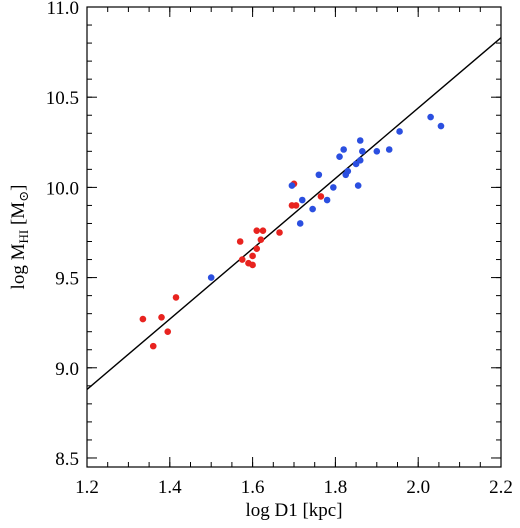 The height and width of the screenshot is (528, 520). I want to click on y-axis-label: log MHI [M⊙], so click(19, 237).